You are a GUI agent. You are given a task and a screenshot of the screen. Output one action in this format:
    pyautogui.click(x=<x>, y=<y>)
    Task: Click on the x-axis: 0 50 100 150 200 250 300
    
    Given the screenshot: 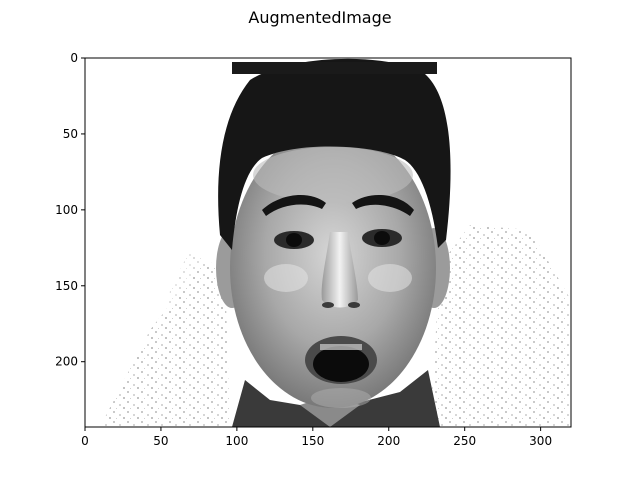 What is the action you would take?
    pyautogui.click(x=316, y=437)
    